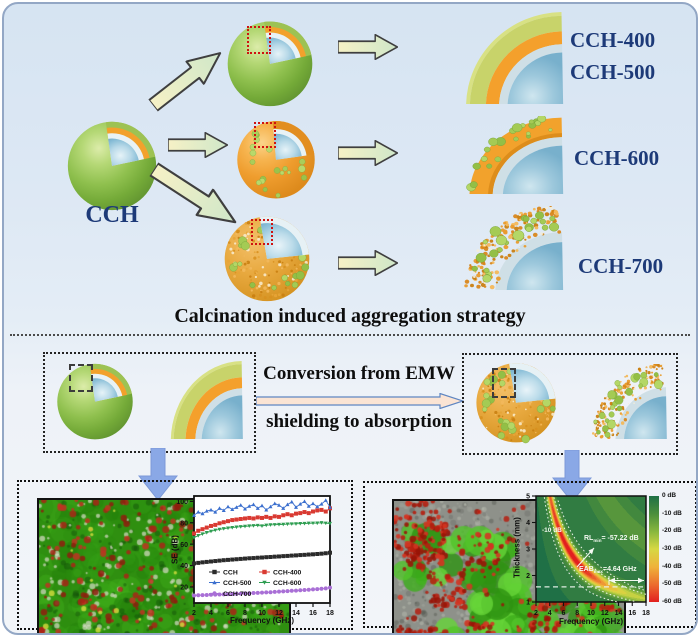  Describe the element at coordinates (613, 40) in the screenshot. I see `product-label-0: CCH-400` at that location.